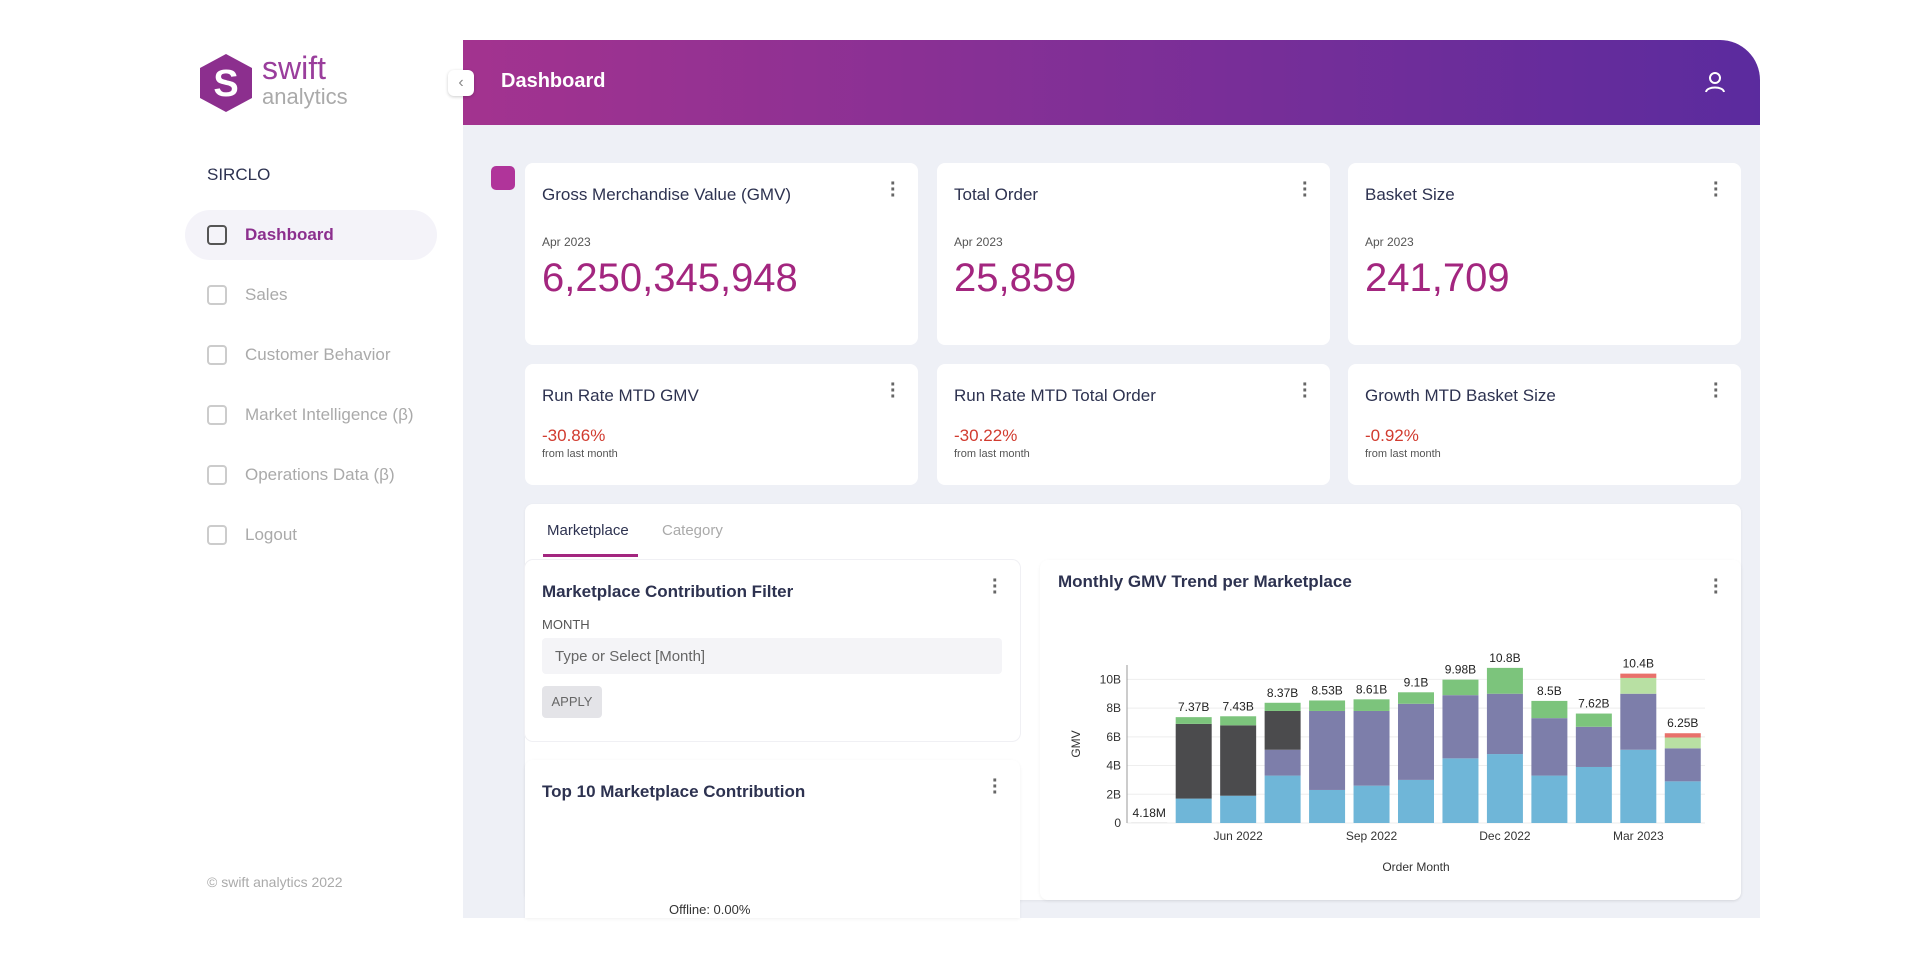 The image size is (1920, 960). Describe the element at coordinates (986, 435) in the screenshot. I see `growth-value: -30.22%` at that location.